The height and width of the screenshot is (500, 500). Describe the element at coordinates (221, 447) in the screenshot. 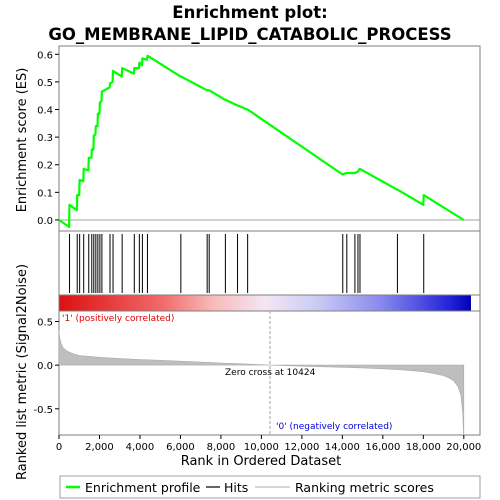

I see `x-tick-label: 8,000` at that location.